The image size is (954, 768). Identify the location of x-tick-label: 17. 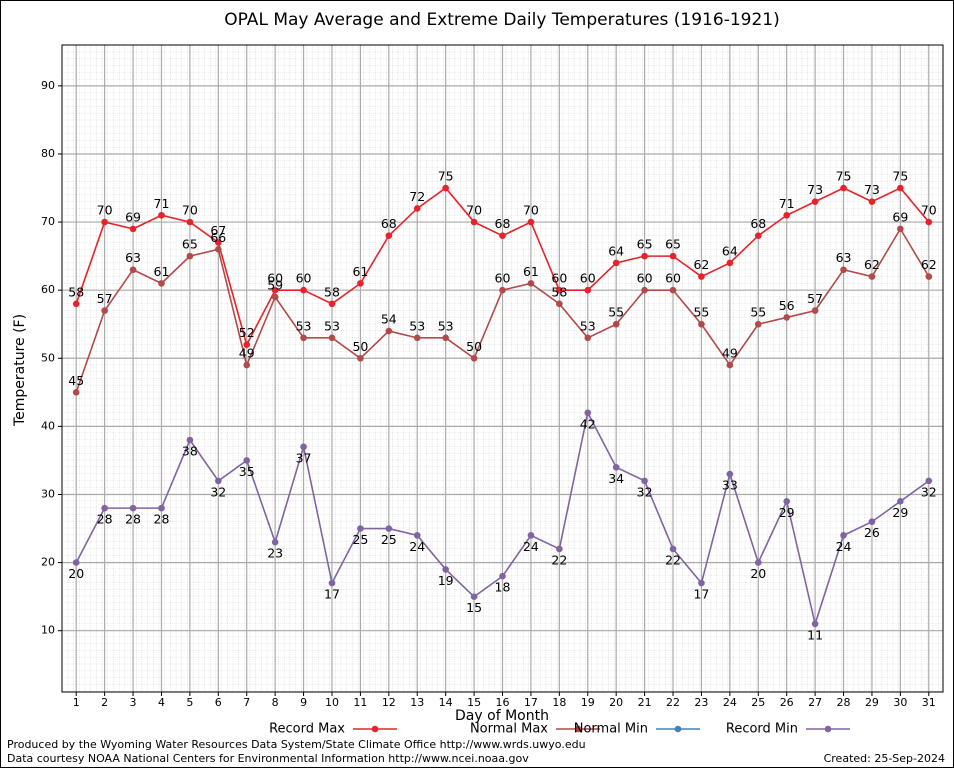
(531, 702).